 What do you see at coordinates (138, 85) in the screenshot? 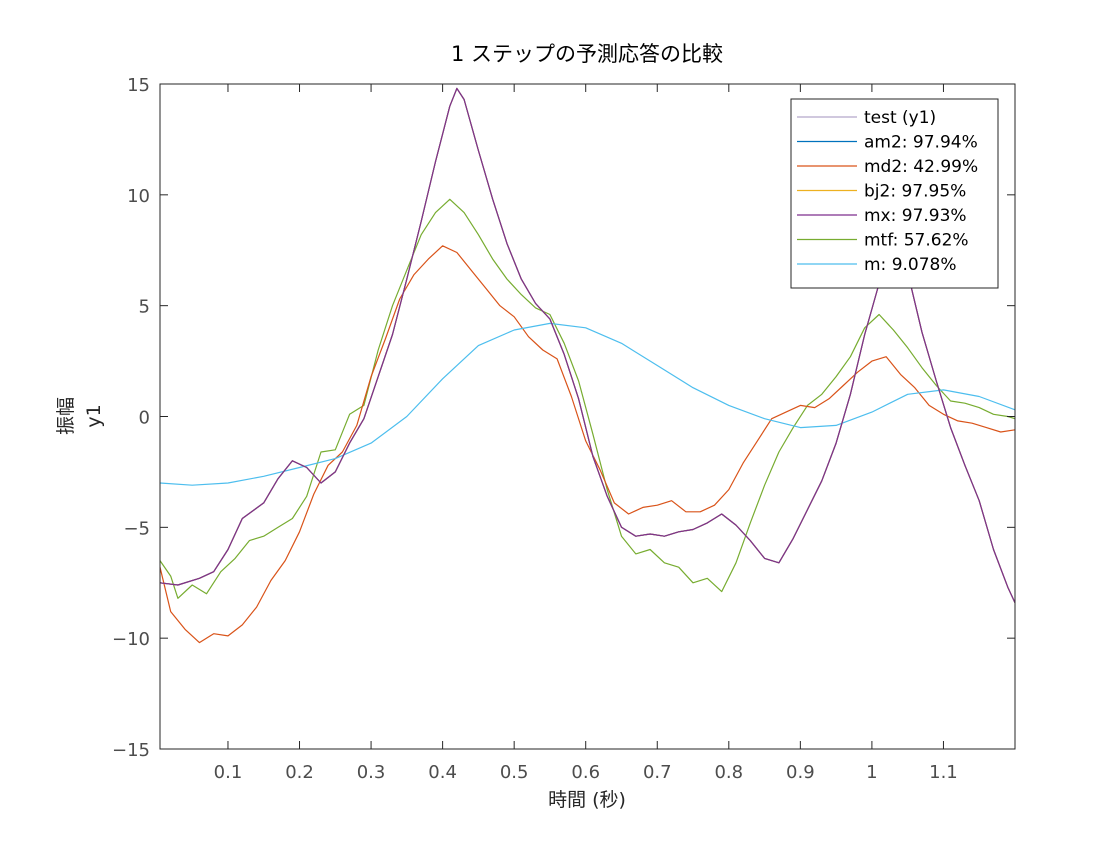
I see `y-tick-label: 15` at bounding box center [138, 85].